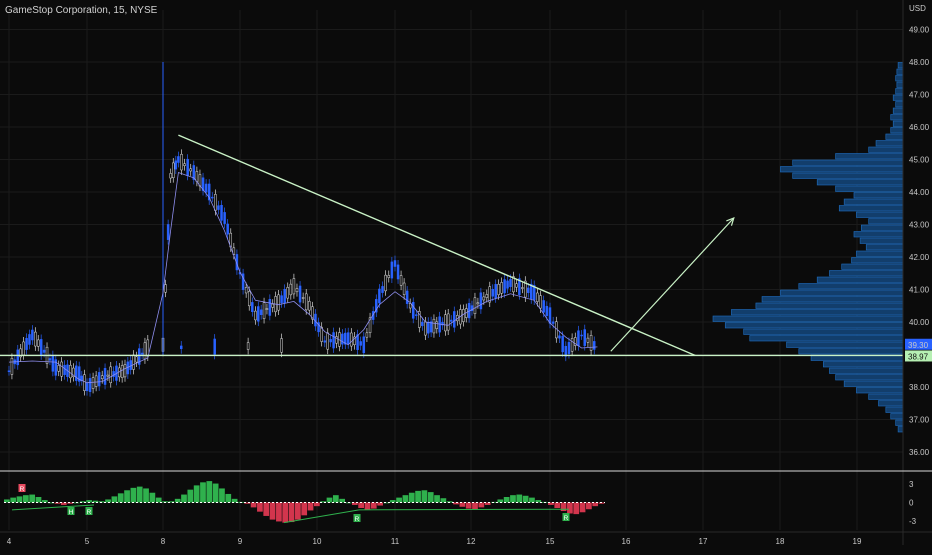  I want to click on last-price-badge, so click(918, 344).